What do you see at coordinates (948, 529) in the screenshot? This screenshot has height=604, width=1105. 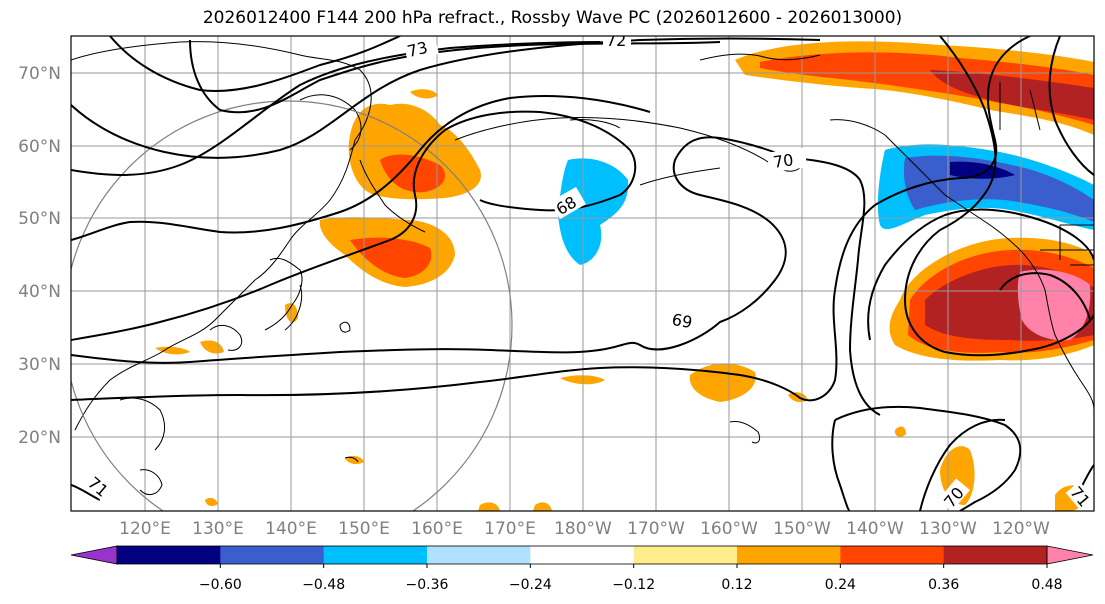 I see `longitude-label: 130°W` at bounding box center [948, 529].